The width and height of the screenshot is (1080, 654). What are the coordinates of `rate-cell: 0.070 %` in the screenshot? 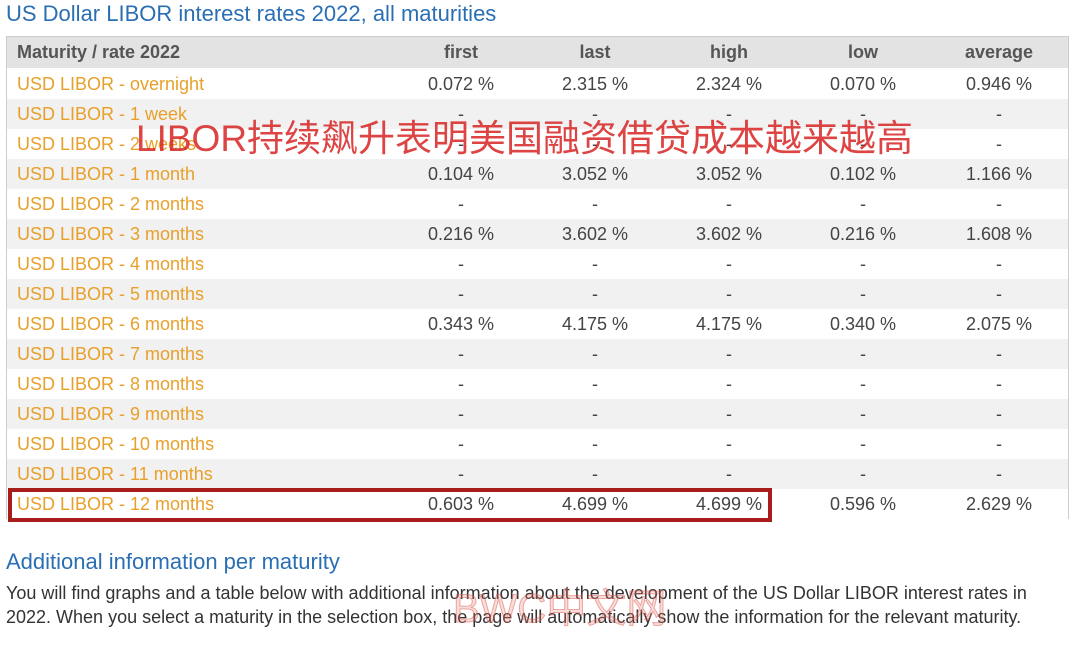 It's located at (863, 84).